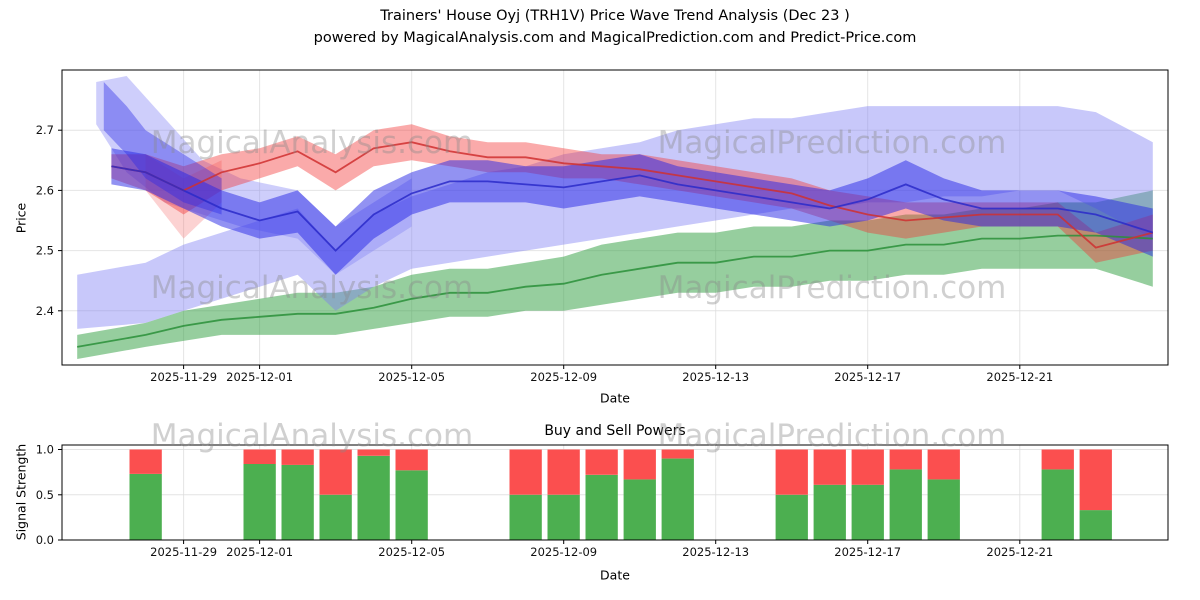  I want to click on y-tick-label: 1.0, so click(45, 450).